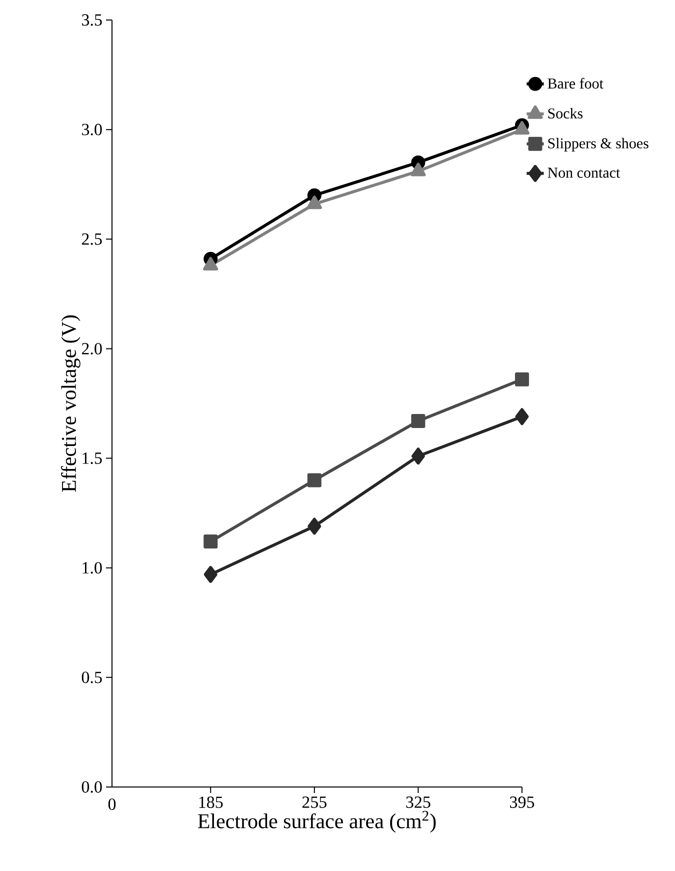 The height and width of the screenshot is (871, 675). Describe the element at coordinates (92, 568) in the screenshot. I see `y-tick-label: 1.0` at that location.